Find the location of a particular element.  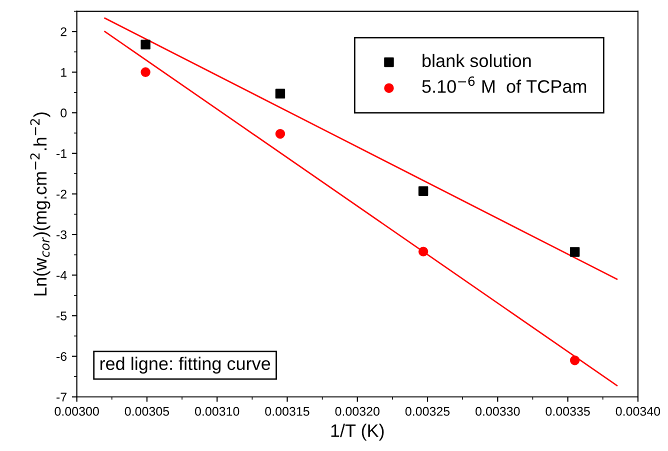

x-tick-label: 0.00320 is located at coordinates (357, 411).